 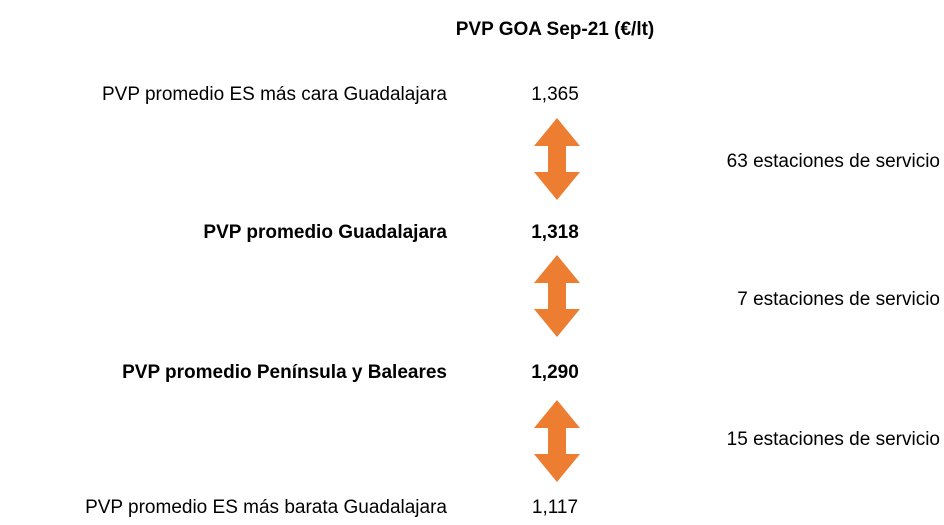 I want to click on row-label: PVP promedio ES más cara Guadalajara, so click(x=274, y=94).